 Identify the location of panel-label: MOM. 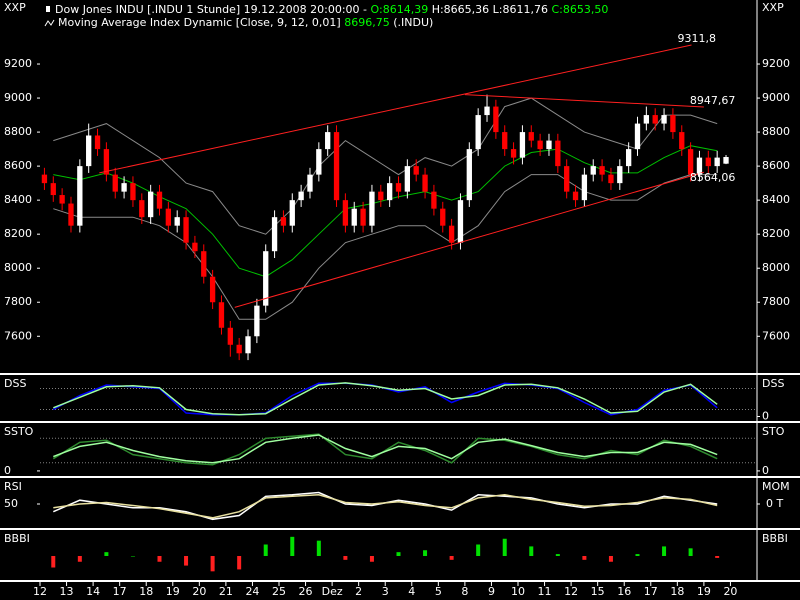
(776, 486).